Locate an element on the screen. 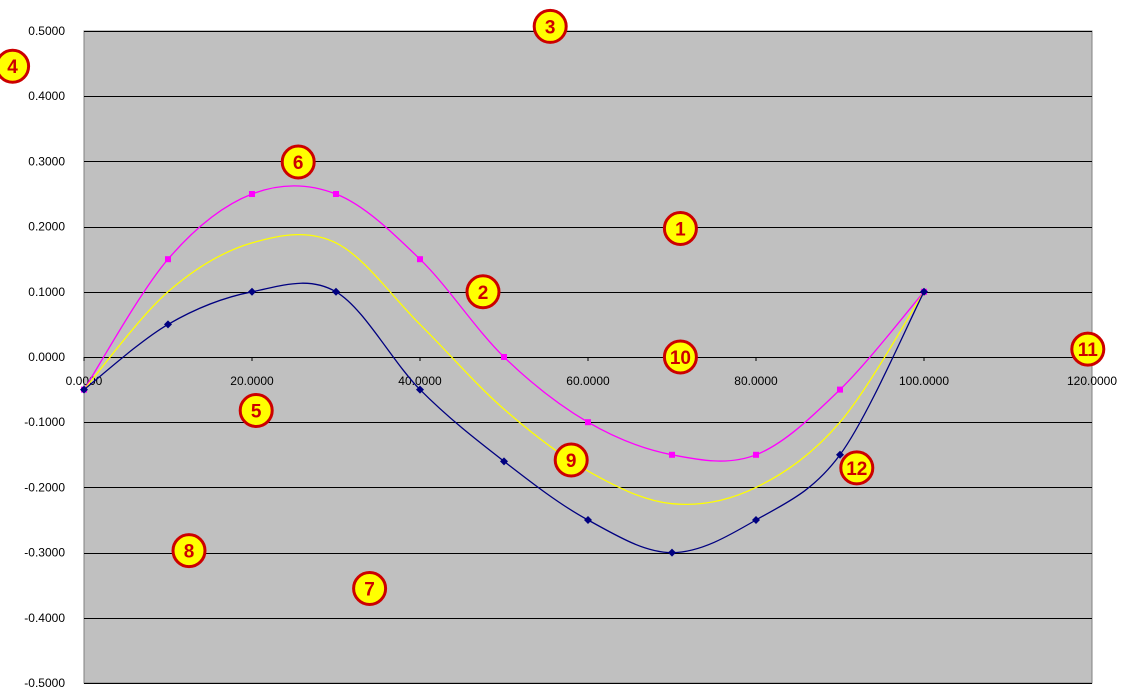 The height and width of the screenshot is (690, 1129). annotation-badge-1: 1 is located at coordinates (680, 229).